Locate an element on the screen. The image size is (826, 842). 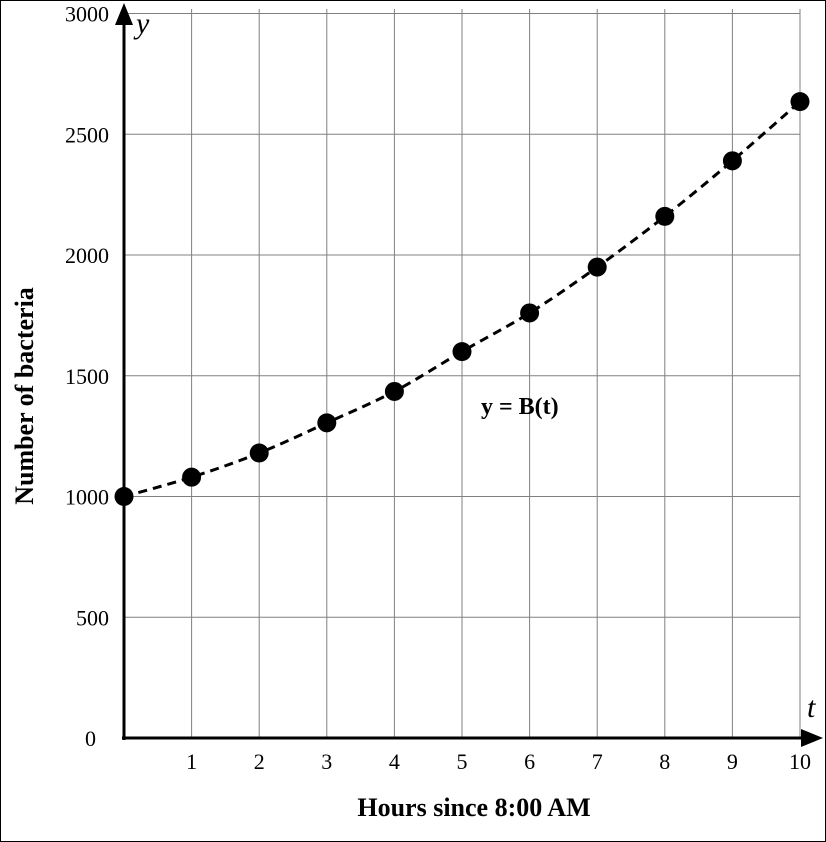
y-tick-label: 1000 is located at coordinates (87, 497).